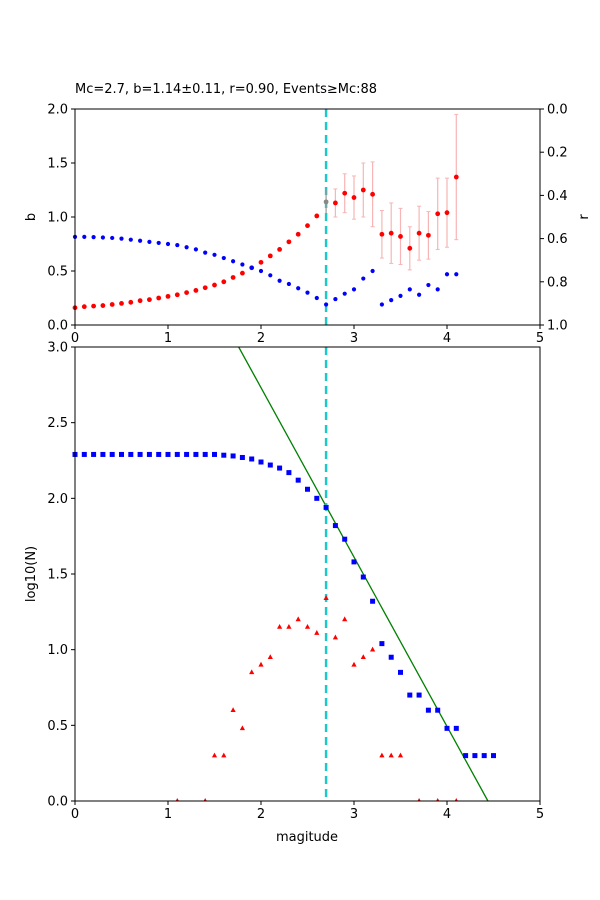 This screenshot has height=900, width=600. What do you see at coordinates (557, 239) in the screenshot?
I see `y2-tick-label: 0.6` at bounding box center [557, 239].